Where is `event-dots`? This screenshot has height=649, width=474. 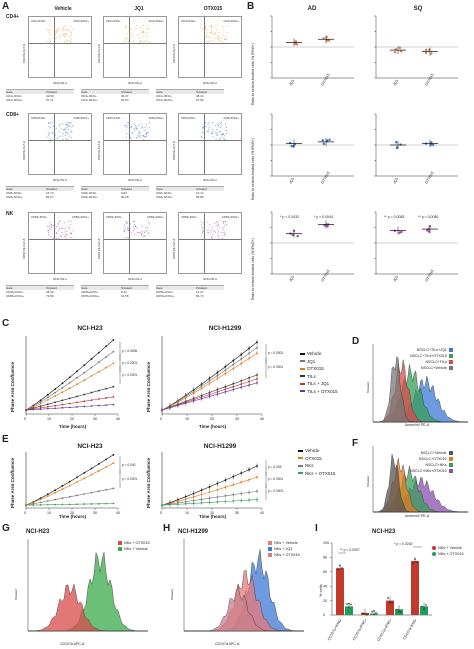
event-dots is located at coordinates (136, 229).